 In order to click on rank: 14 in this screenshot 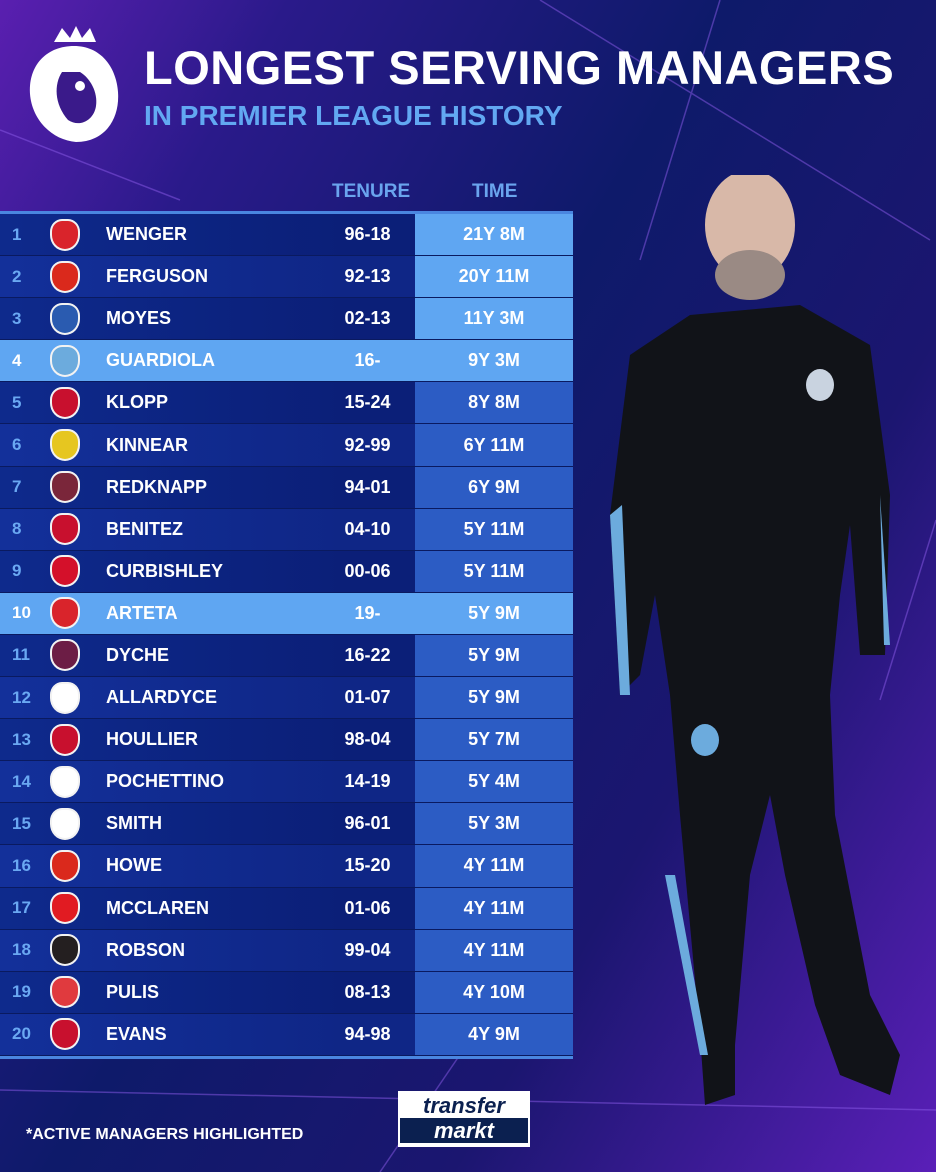, I will do `click(21, 781)`.